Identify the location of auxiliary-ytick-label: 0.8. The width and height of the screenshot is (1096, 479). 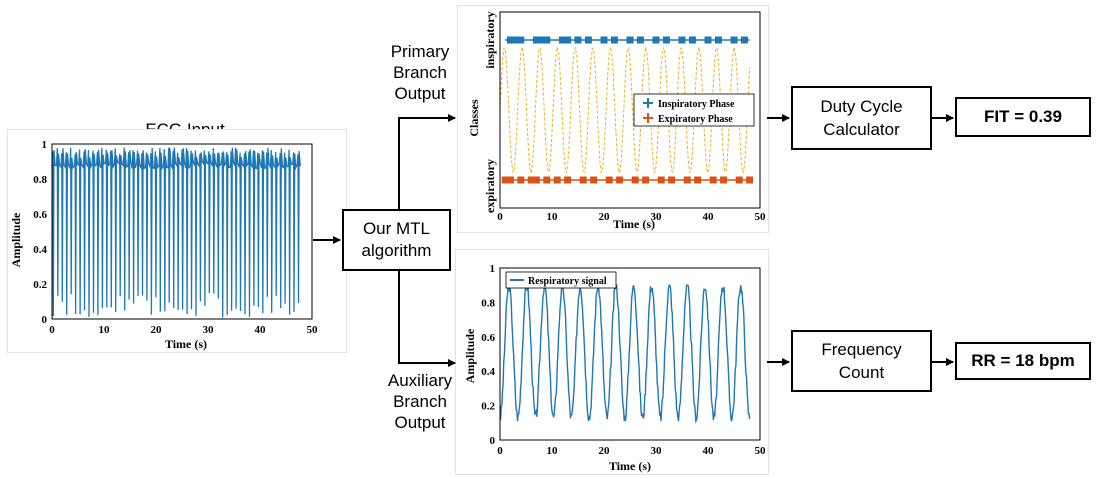
(488, 303).